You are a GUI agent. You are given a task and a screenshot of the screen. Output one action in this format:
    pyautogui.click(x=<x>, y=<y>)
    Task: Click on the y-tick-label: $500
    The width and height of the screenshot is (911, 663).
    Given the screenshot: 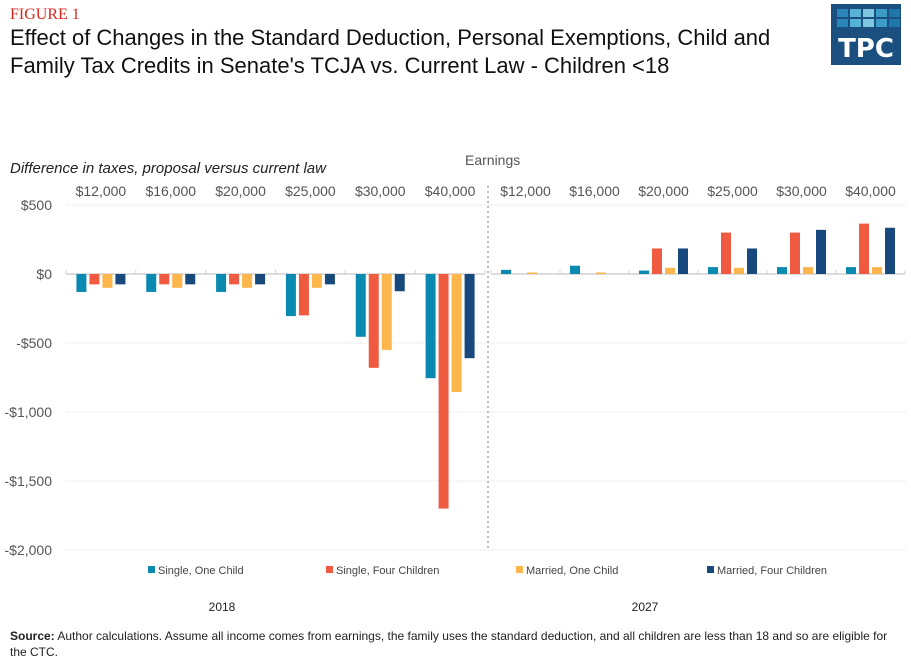 What is the action you would take?
    pyautogui.click(x=36, y=205)
    